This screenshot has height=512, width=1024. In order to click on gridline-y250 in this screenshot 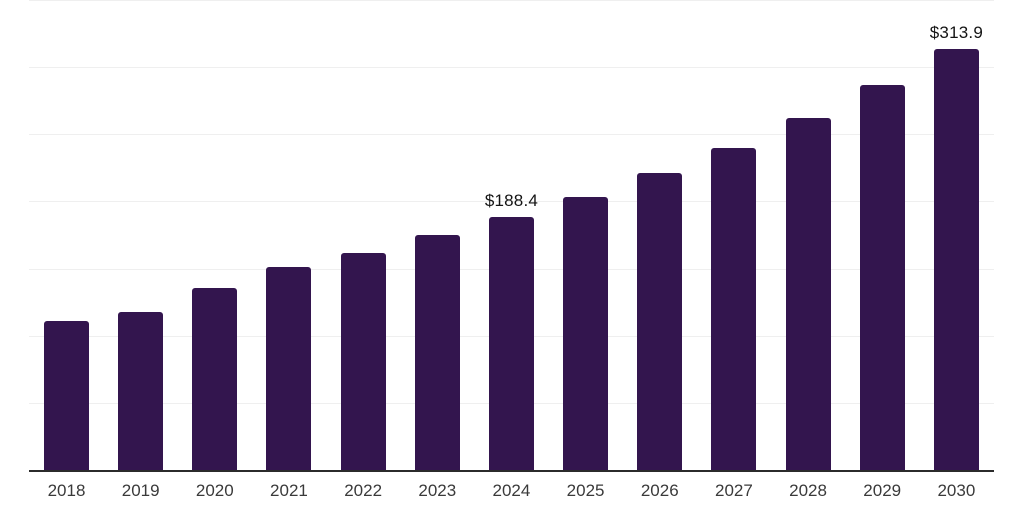, I will do `click(511, 135)`.